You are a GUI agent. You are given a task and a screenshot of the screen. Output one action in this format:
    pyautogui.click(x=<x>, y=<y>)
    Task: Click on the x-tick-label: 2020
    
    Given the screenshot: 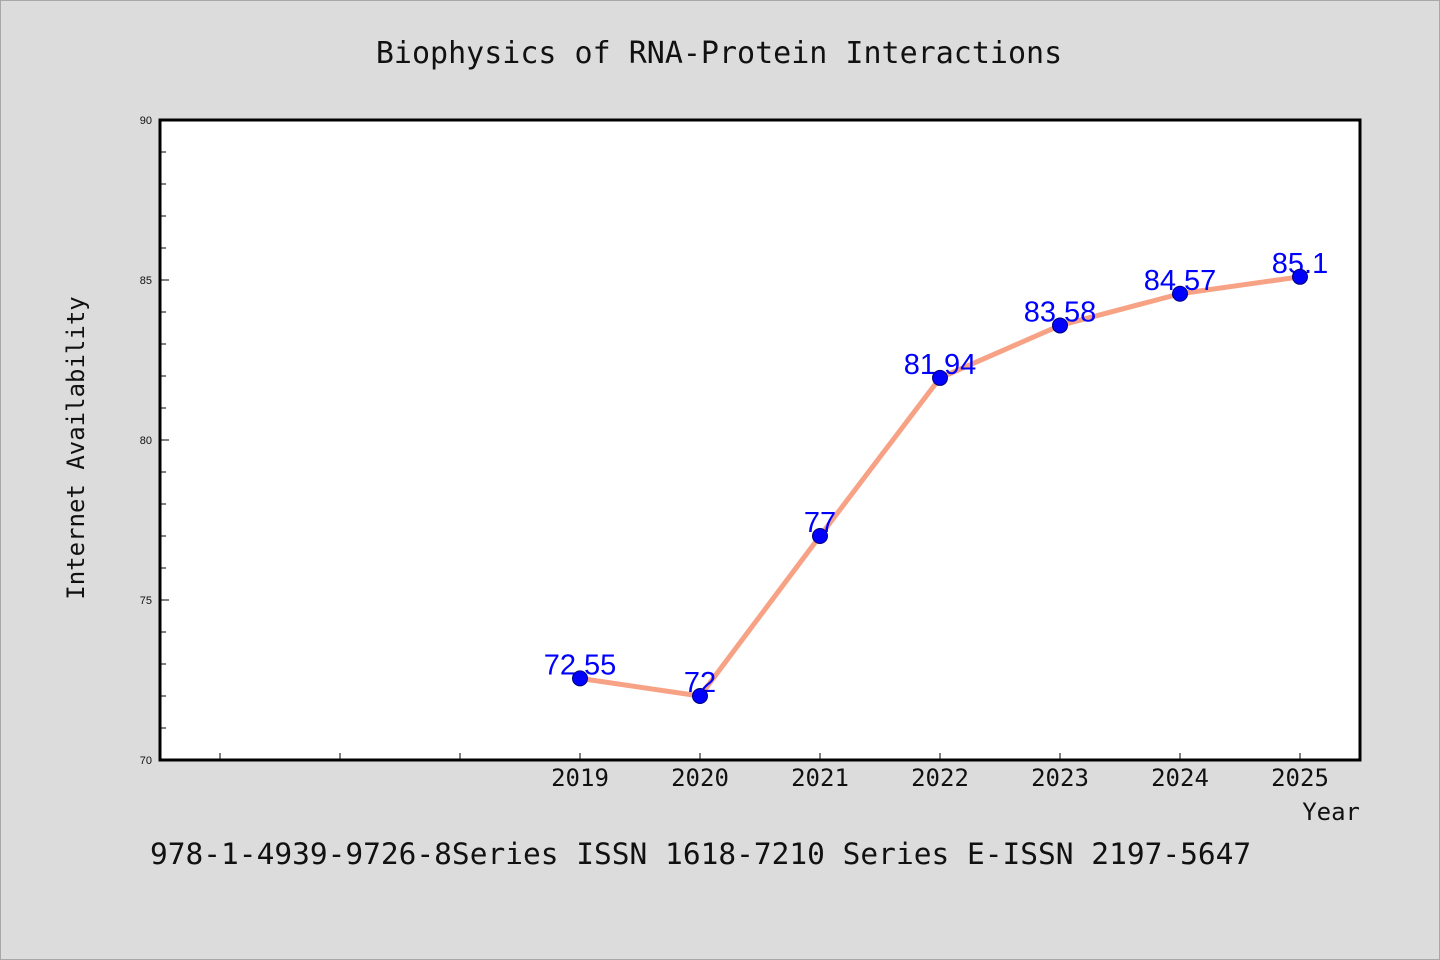 What is the action you would take?
    pyautogui.click(x=700, y=778)
    